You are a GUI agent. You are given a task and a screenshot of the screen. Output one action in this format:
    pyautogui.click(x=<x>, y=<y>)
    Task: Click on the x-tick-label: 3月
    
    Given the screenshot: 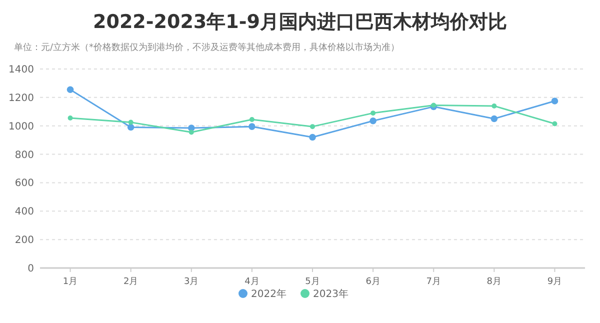 What is the action you would take?
    pyautogui.click(x=191, y=282)
    